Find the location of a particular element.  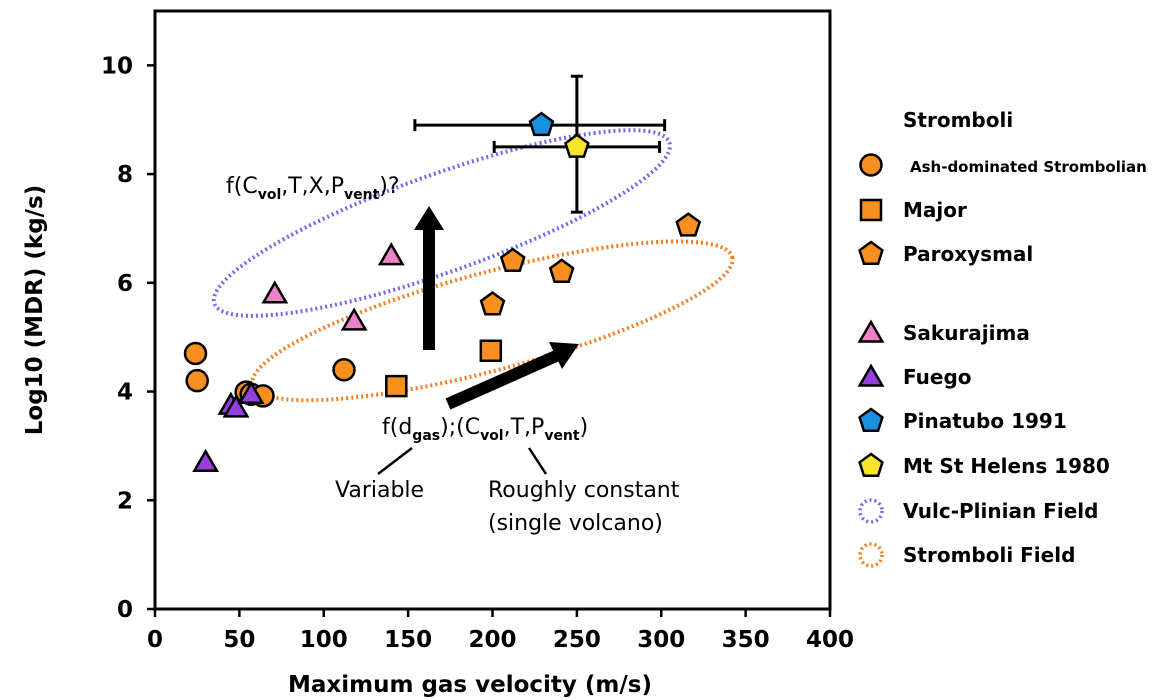

stromboli-field-ellipse is located at coordinates (492, 321).